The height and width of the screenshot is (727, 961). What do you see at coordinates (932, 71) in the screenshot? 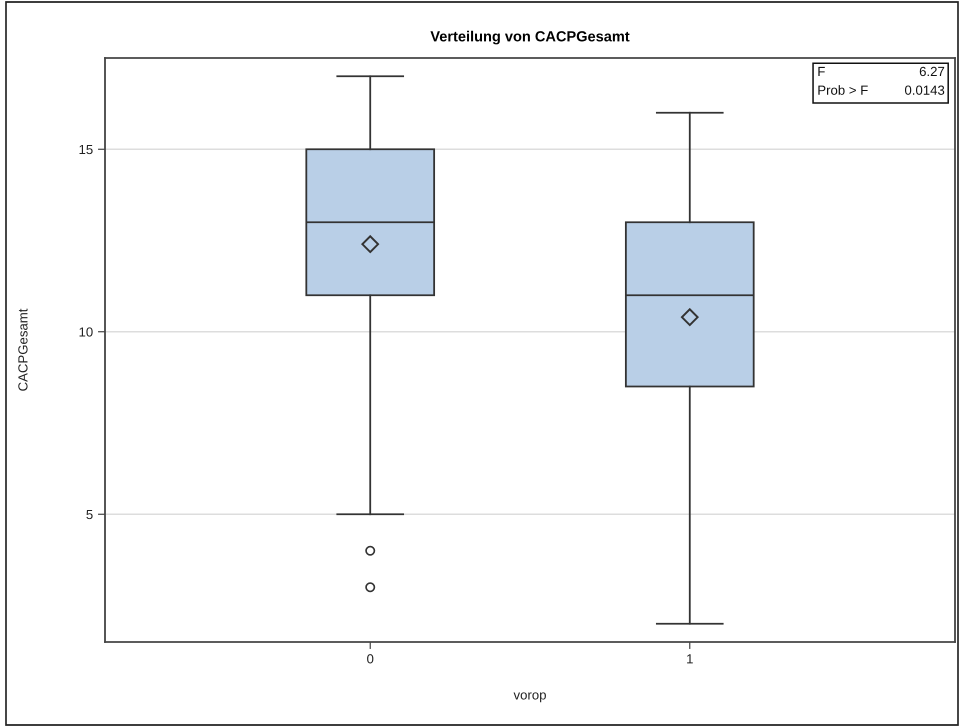
I see `annotation: 6.27` at bounding box center [932, 71].